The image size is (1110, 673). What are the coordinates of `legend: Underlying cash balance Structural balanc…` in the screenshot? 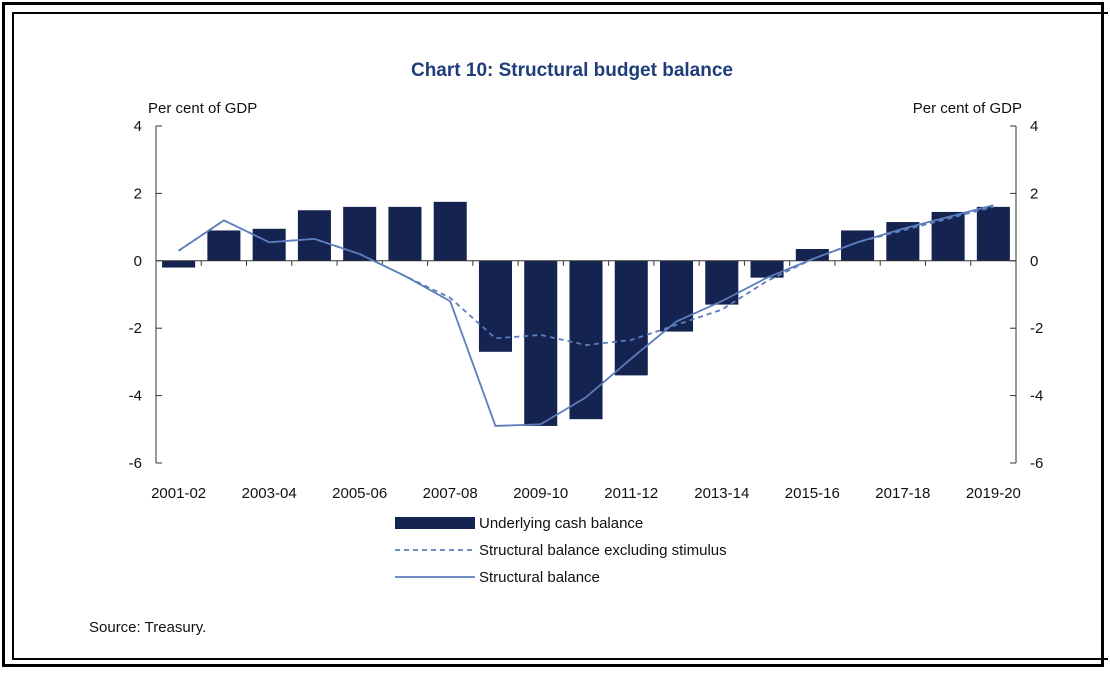 It's located at (561, 550).